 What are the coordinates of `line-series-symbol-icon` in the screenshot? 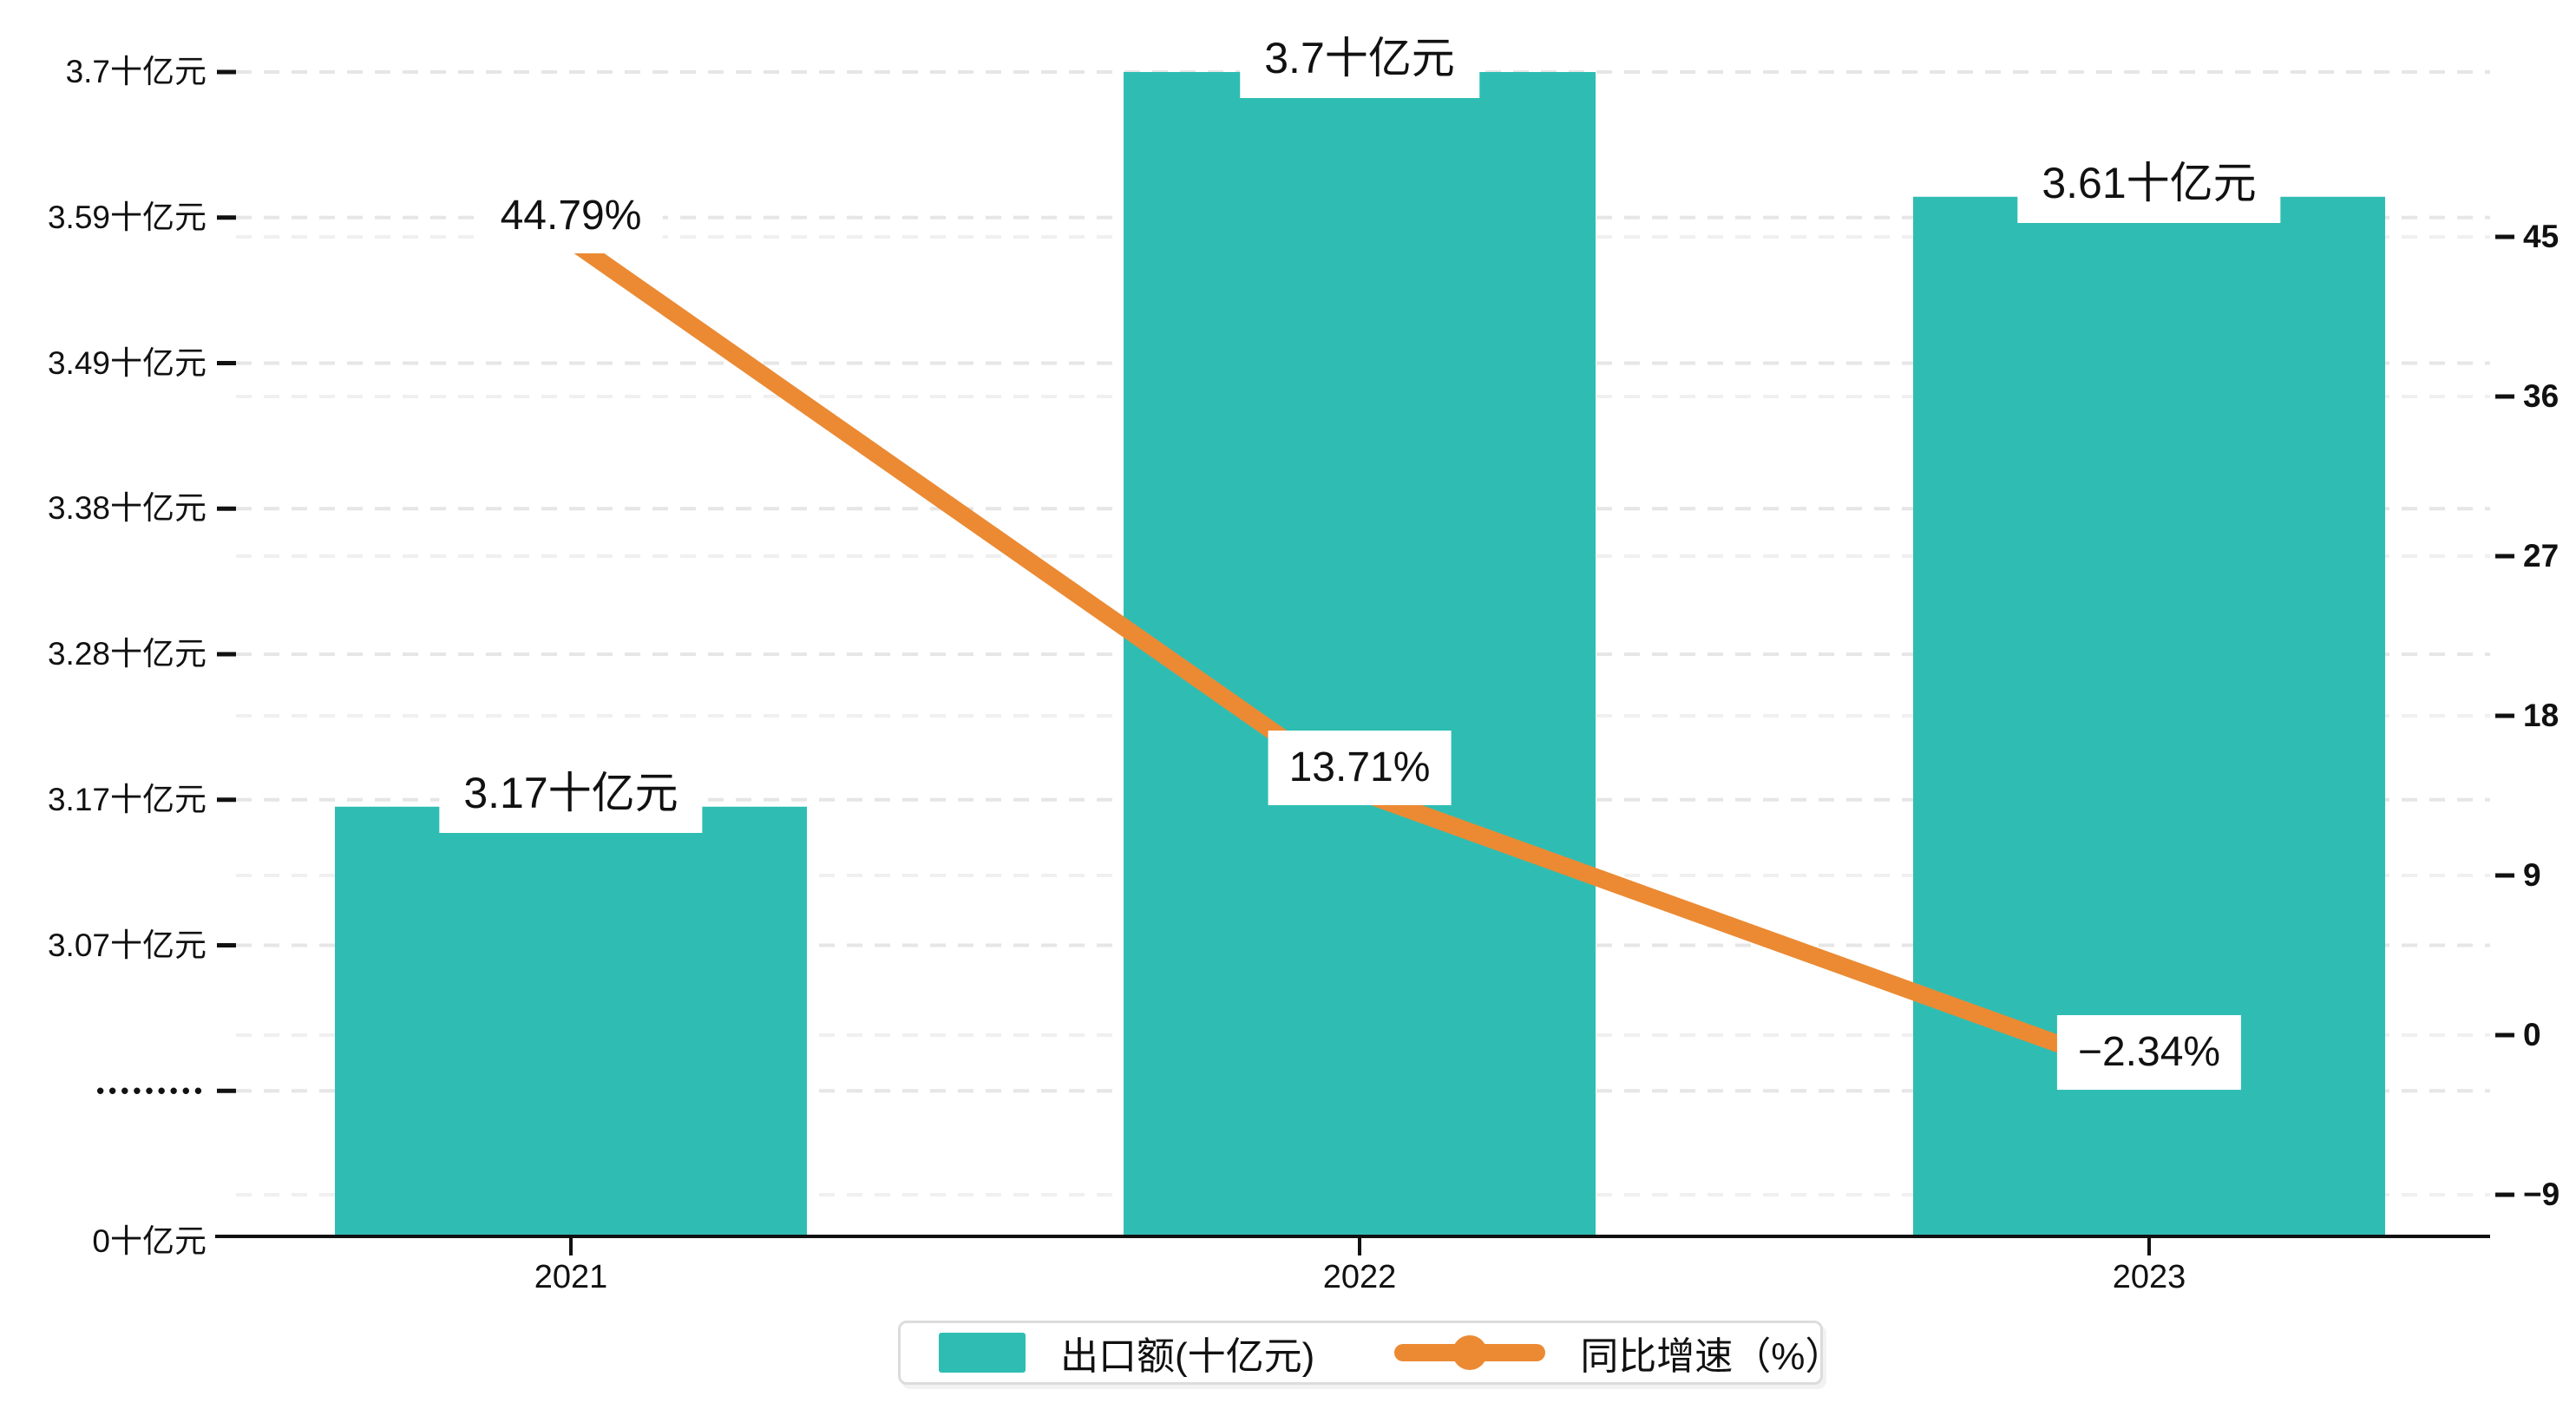 It's located at (1470, 1353).